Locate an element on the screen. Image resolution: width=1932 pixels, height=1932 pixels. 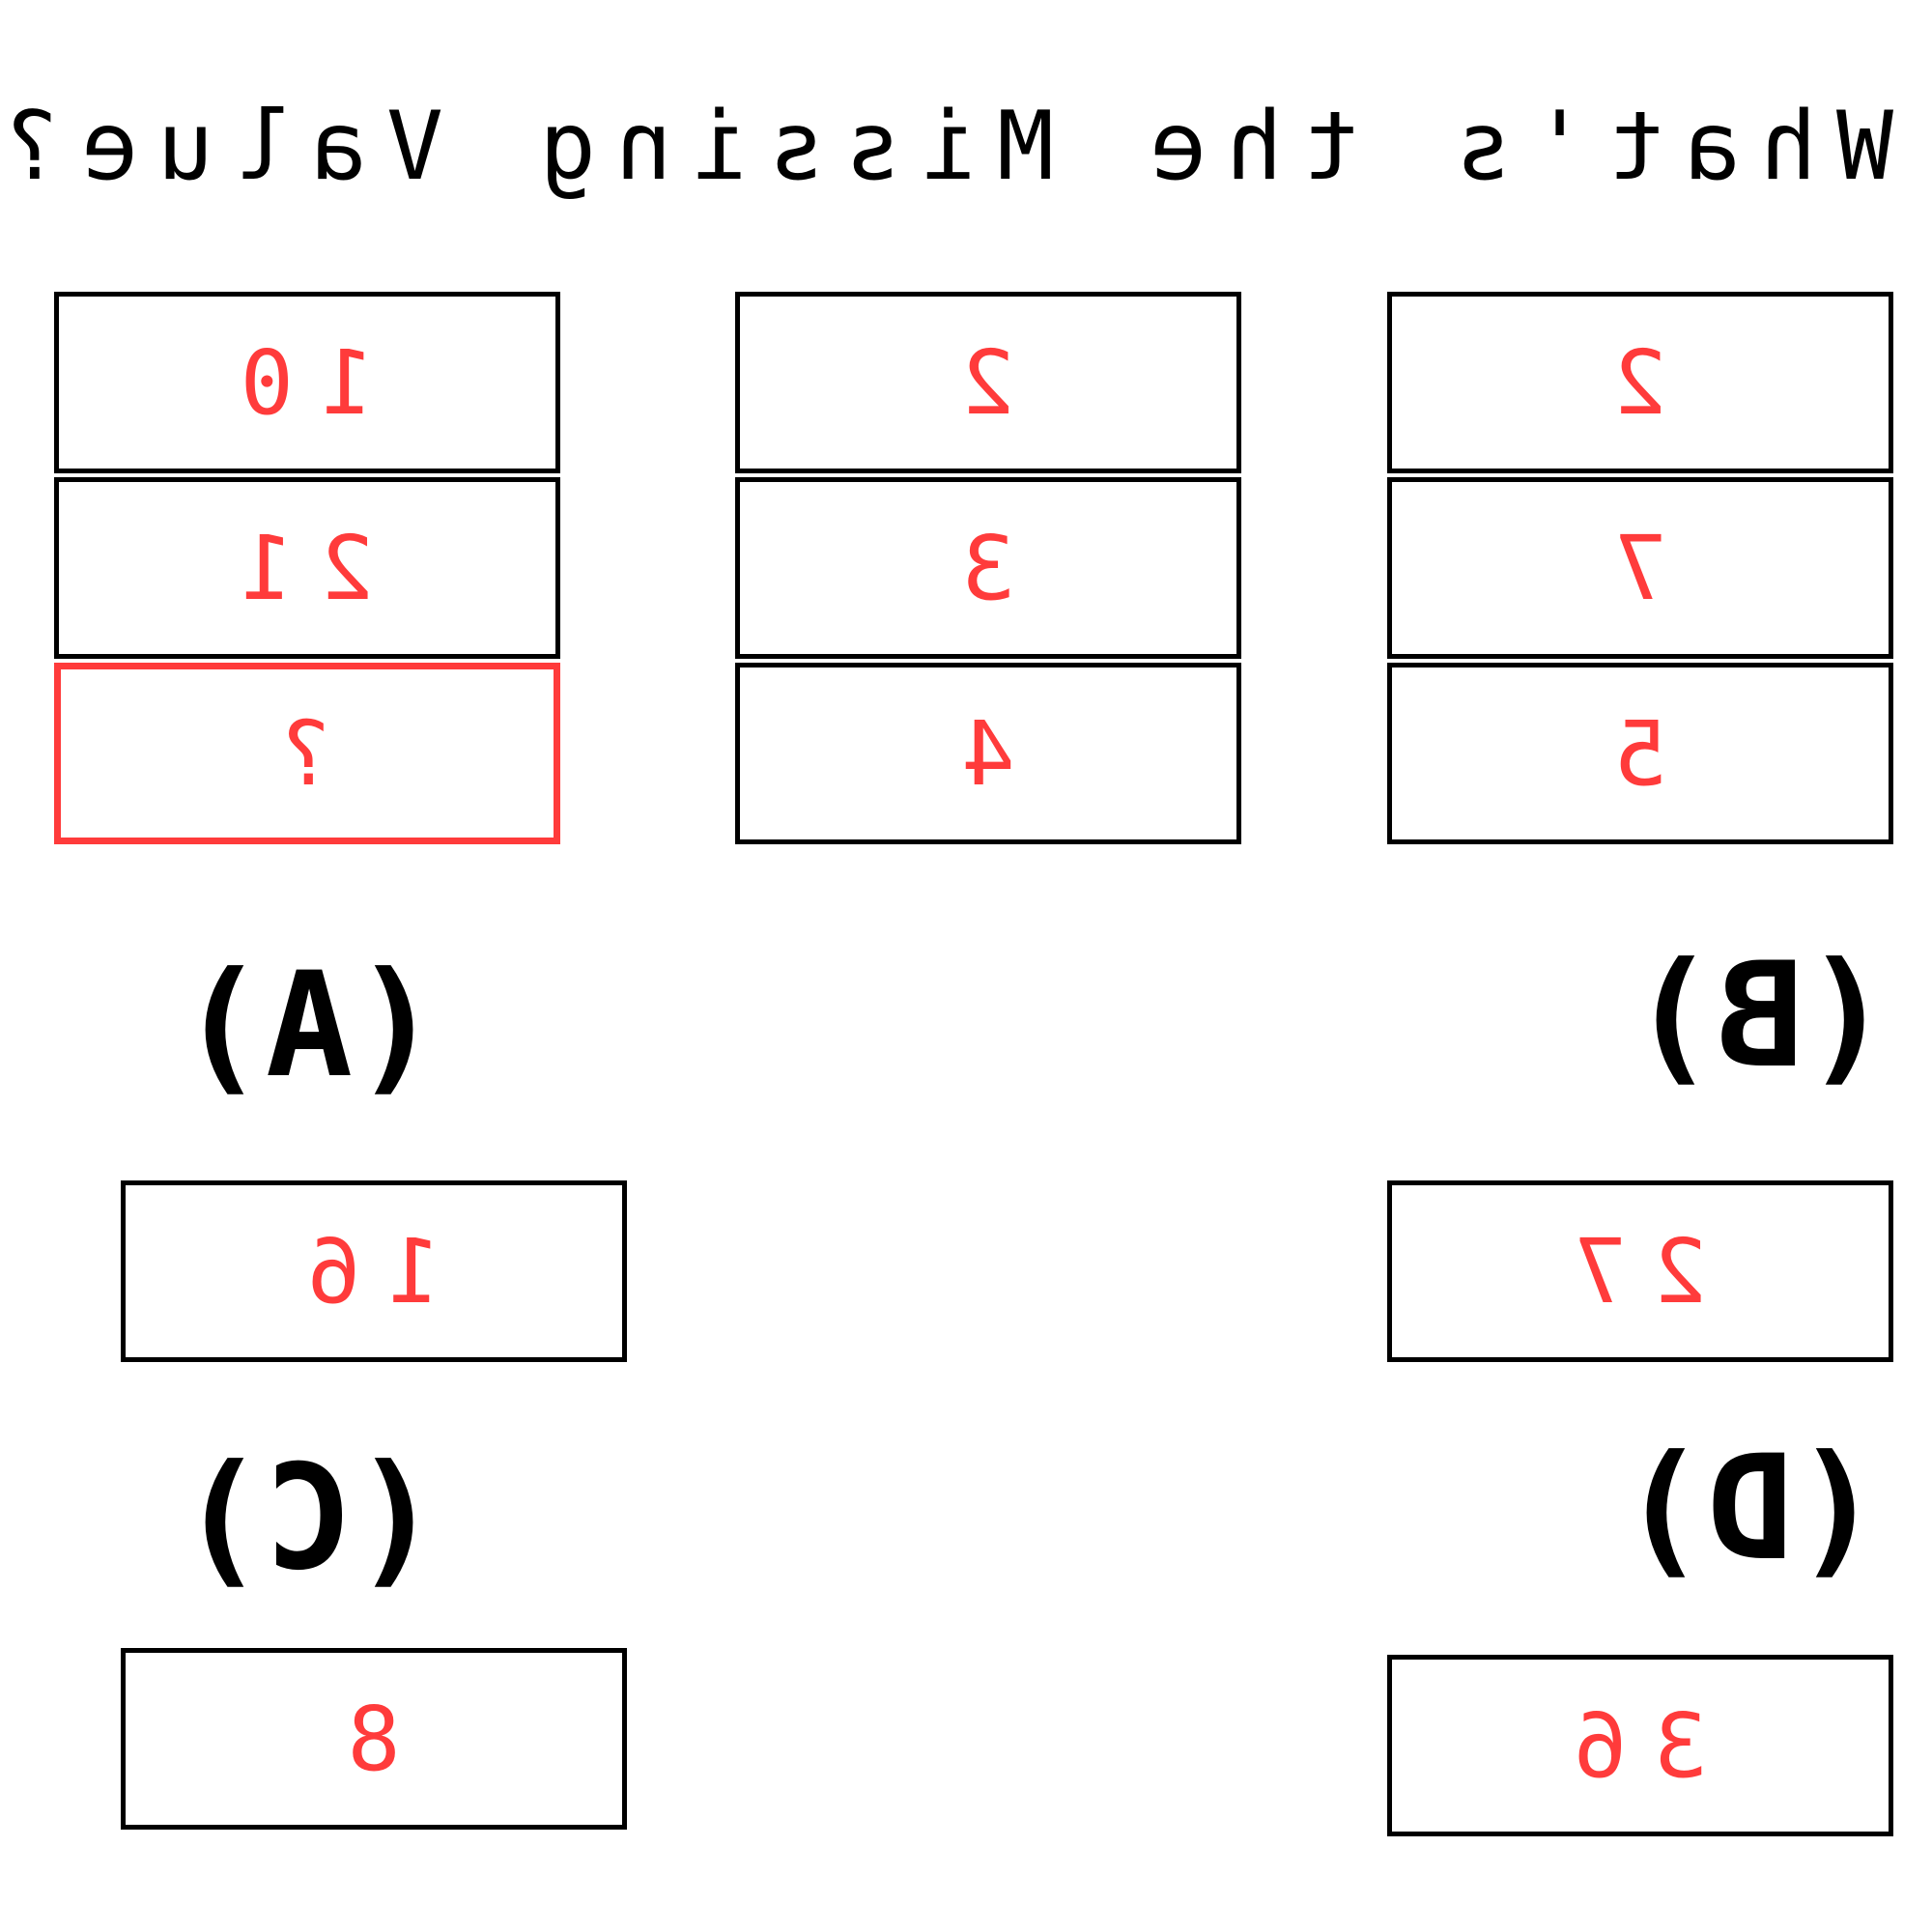
option-a-box: 27 is located at coordinates (1640, 1271).